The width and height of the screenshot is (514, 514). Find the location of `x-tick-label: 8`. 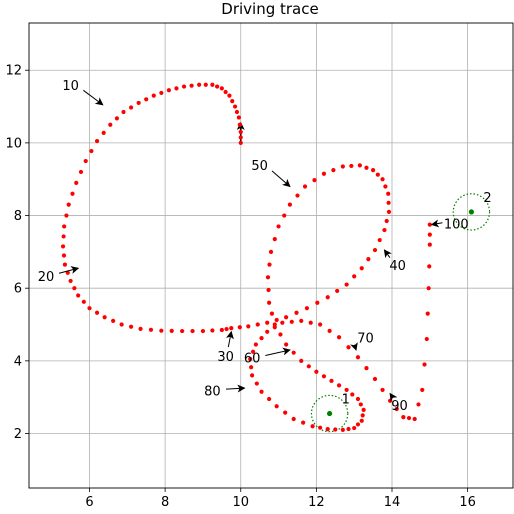

x-tick-label: 8 is located at coordinates (165, 502).